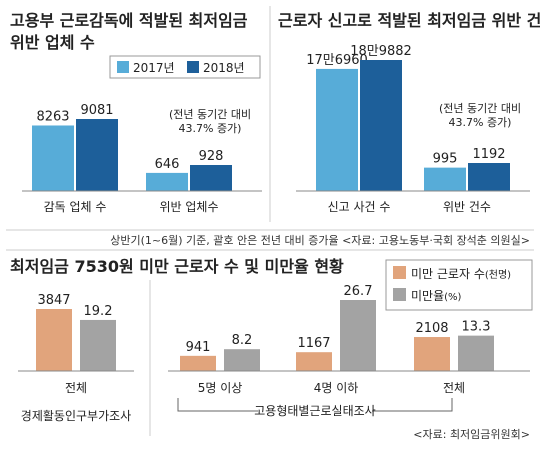 The width and height of the screenshot is (540, 451). Describe the element at coordinates (52, 42) in the screenshot. I see `panel1-title-line2: 위반 업체 수` at that location.